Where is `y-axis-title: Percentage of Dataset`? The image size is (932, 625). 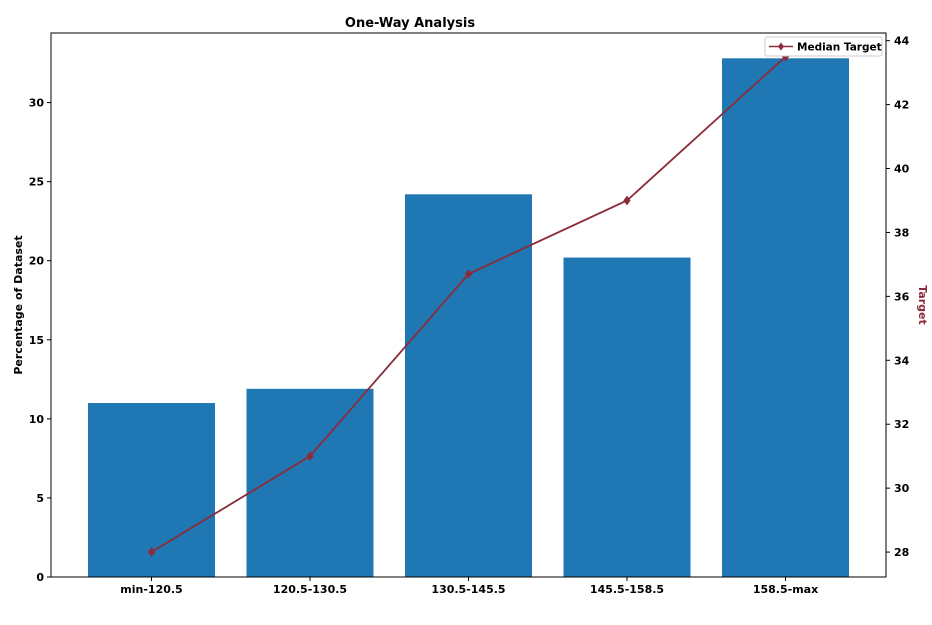 y-axis-title: Percentage of Dataset is located at coordinates (18, 304).